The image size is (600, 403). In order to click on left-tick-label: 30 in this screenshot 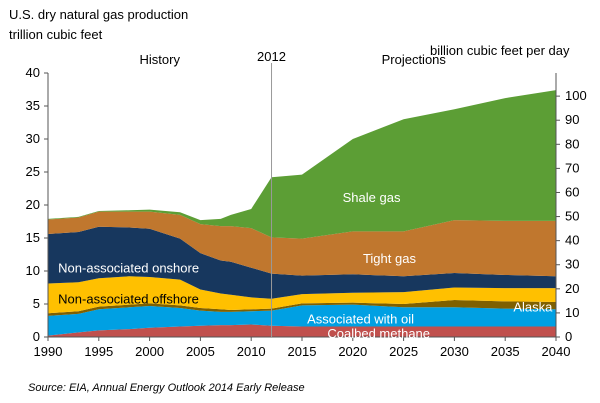, I will do `click(33, 138)`.